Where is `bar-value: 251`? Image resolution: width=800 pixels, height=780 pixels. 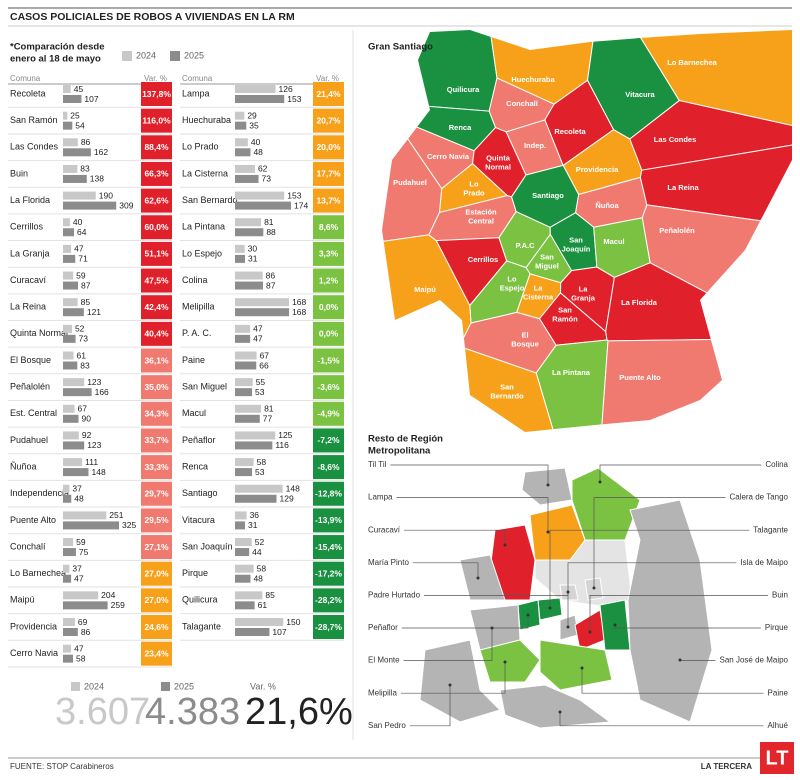 bar-value: 251 is located at coordinates (116, 515).